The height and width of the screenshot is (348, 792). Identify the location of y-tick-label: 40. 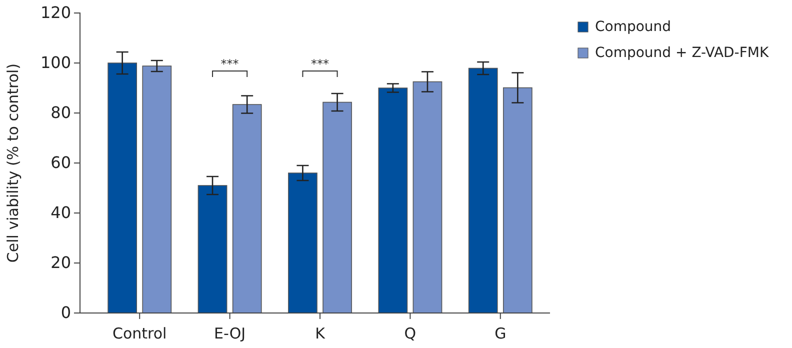
(60, 212).